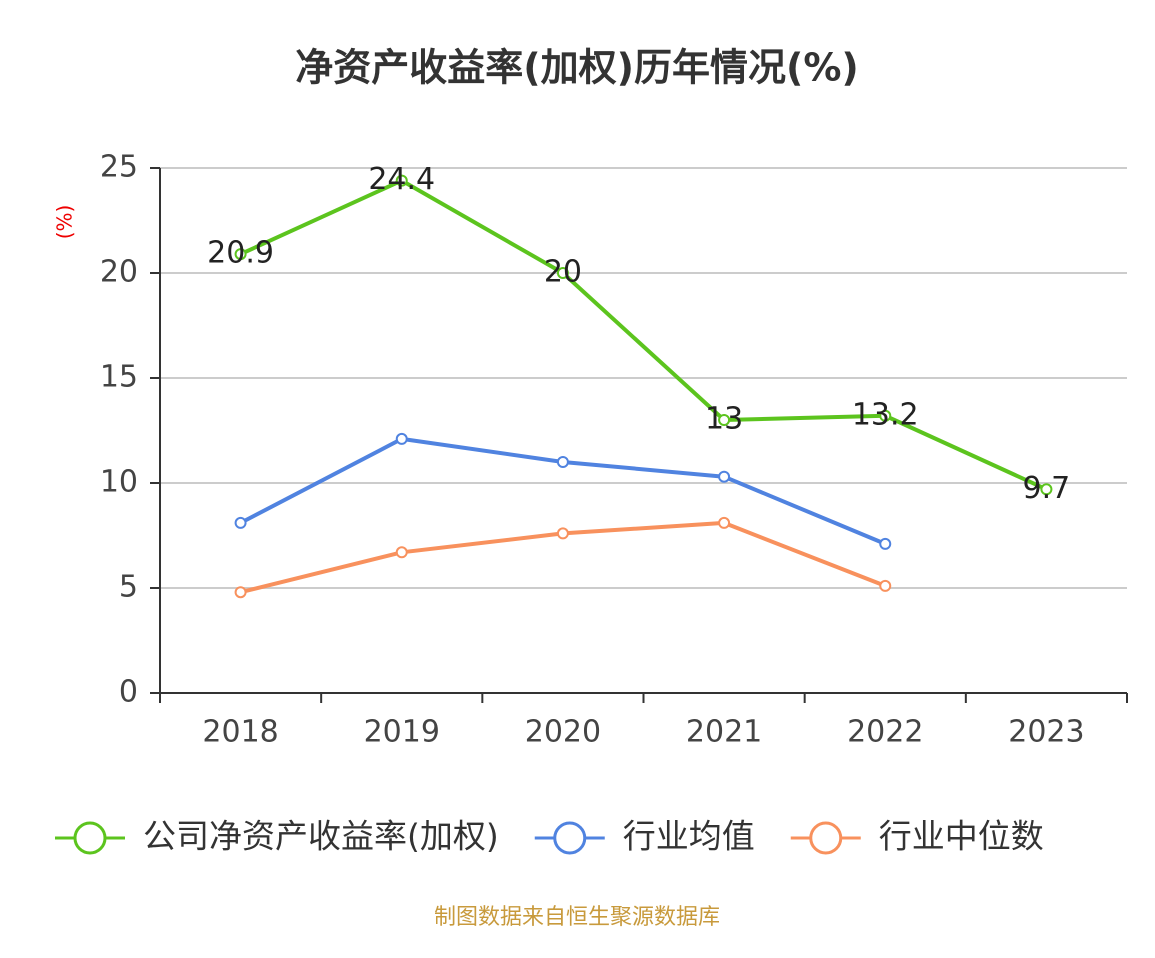 The height and width of the screenshot is (958, 1155). Describe the element at coordinates (240, 732) in the screenshot. I see `x-tick-label: 2018` at that location.